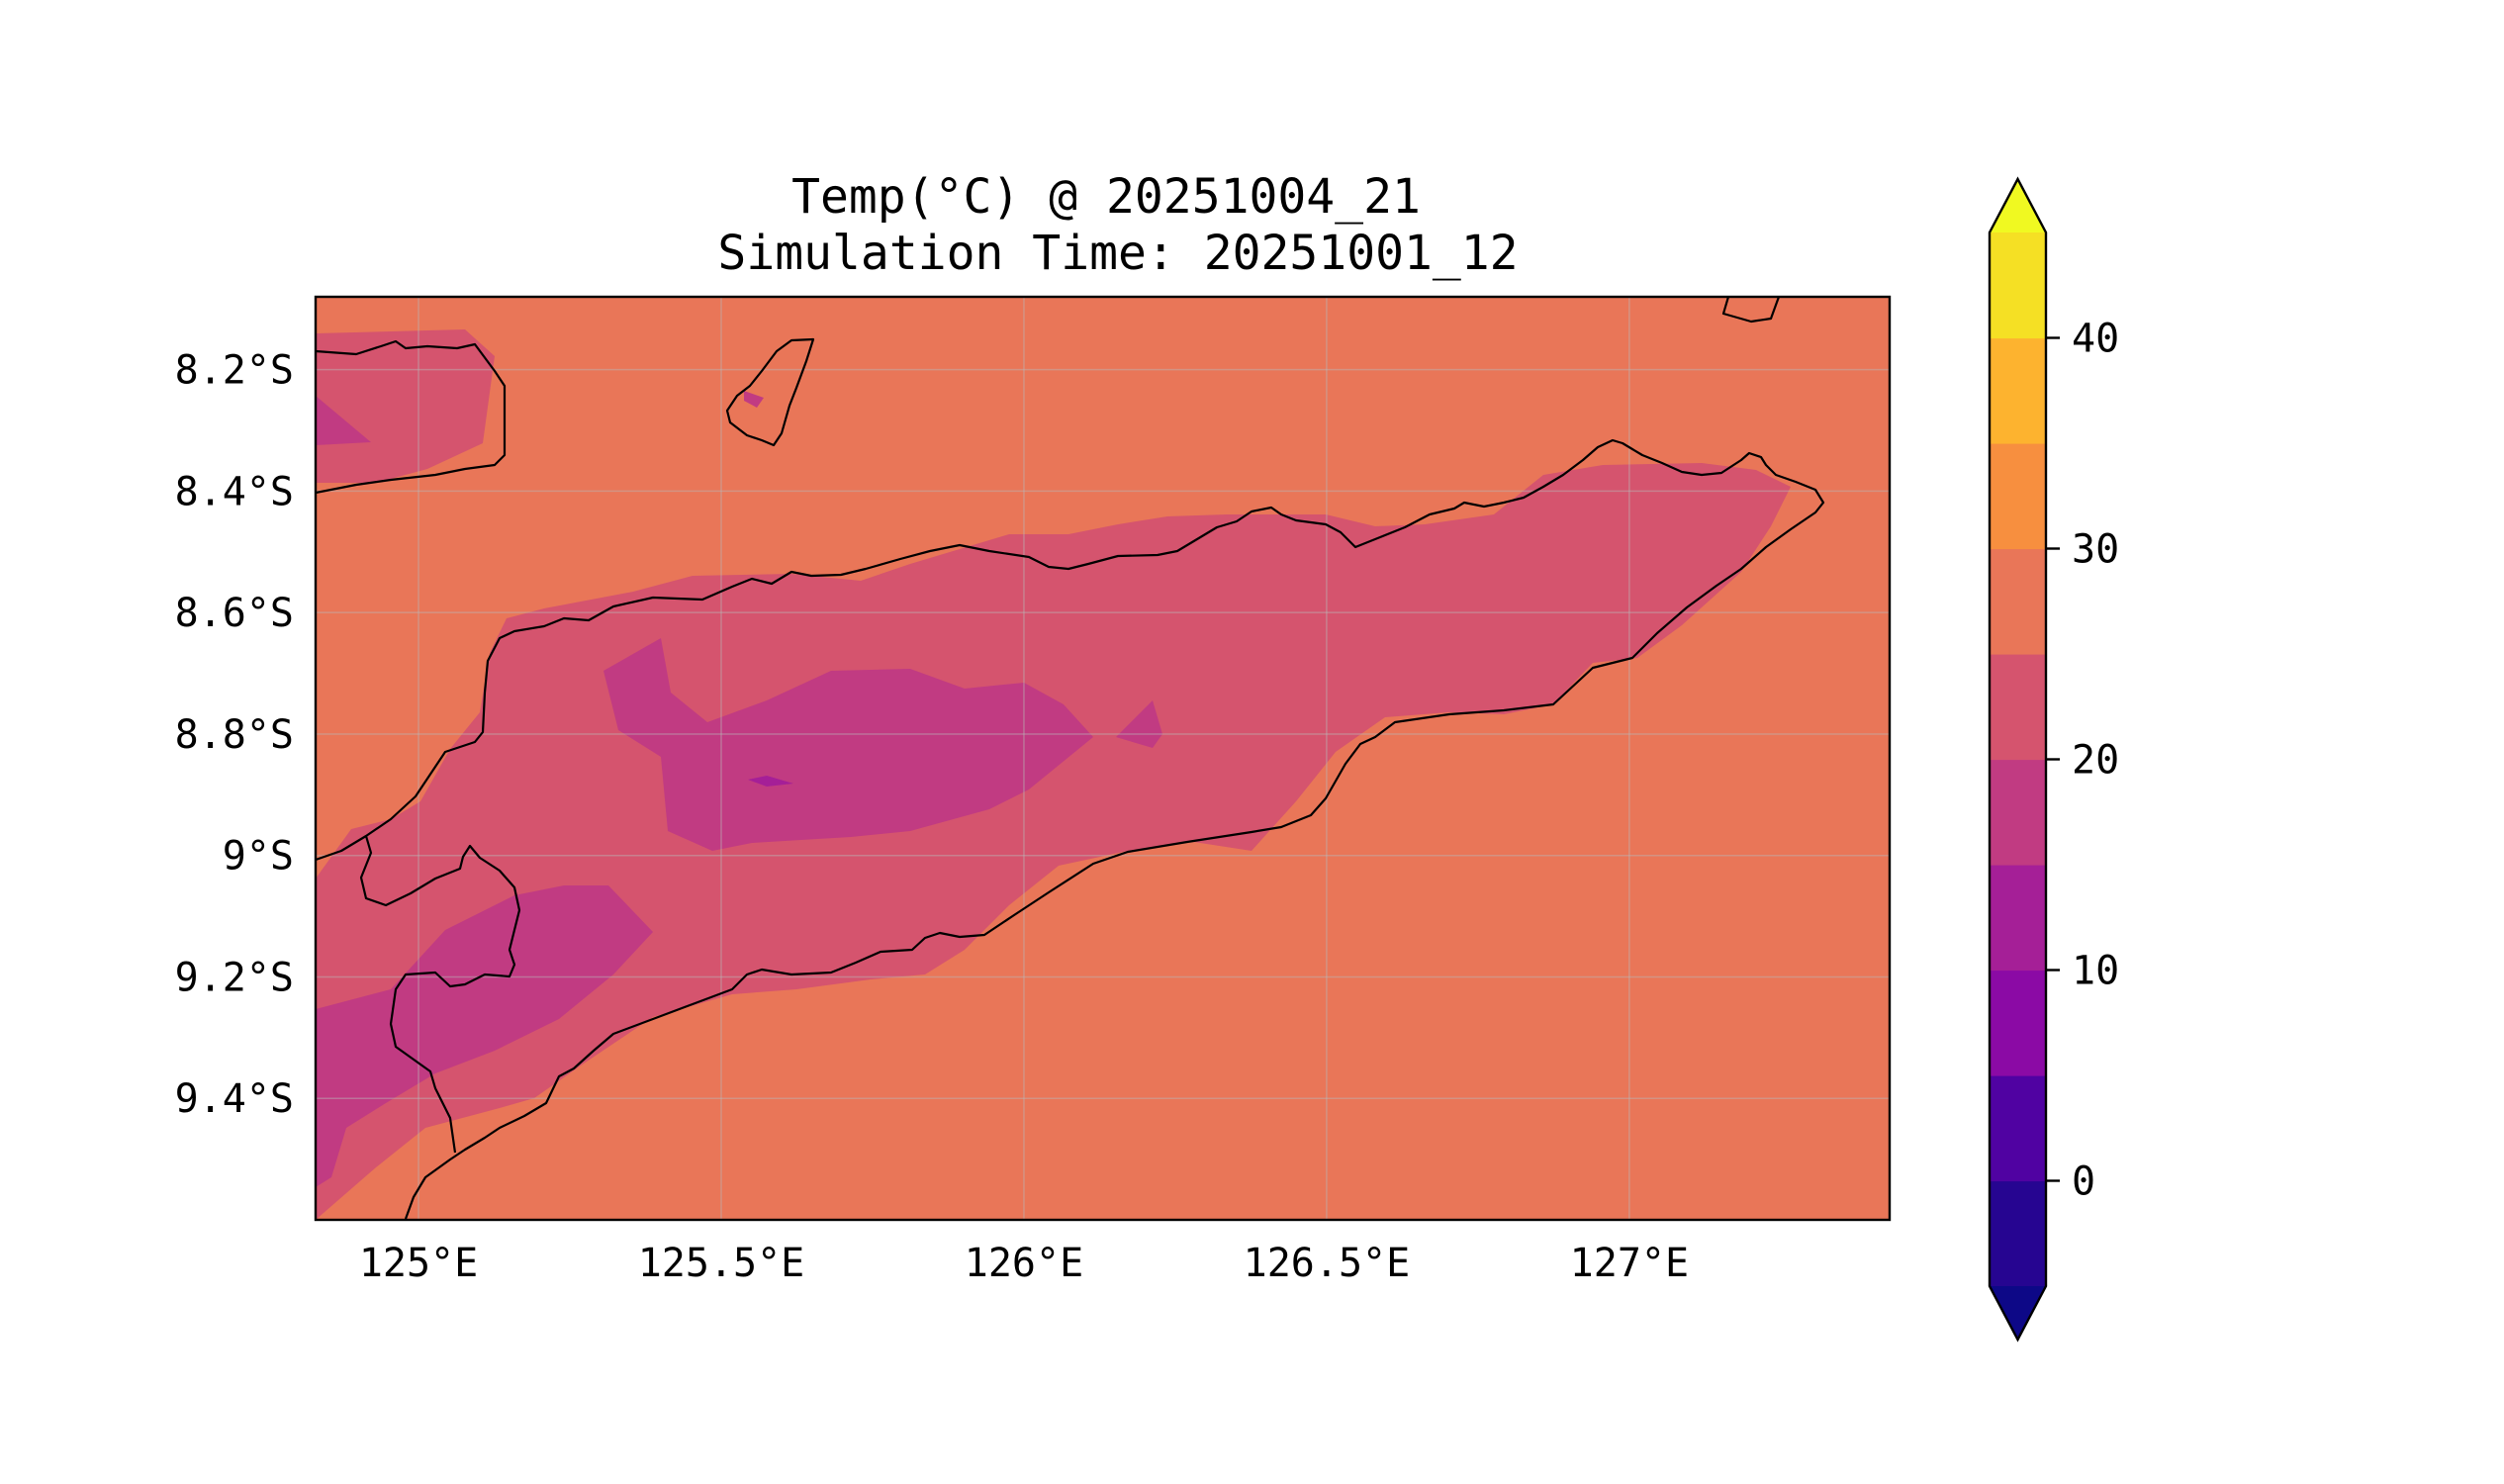 This screenshot has width=2504, height=1484. Describe the element at coordinates (234, 1099) in the screenshot. I see `y-tick-label: 9.4°S` at that location.